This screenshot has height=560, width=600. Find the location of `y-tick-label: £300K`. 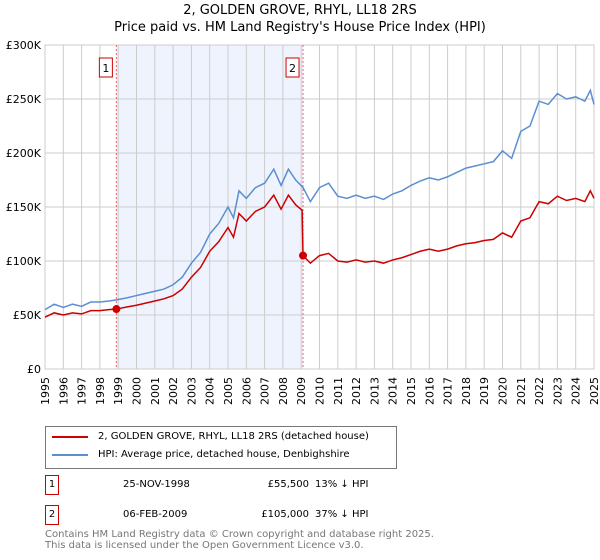

y-tick-label: £300K is located at coordinates (24, 45).